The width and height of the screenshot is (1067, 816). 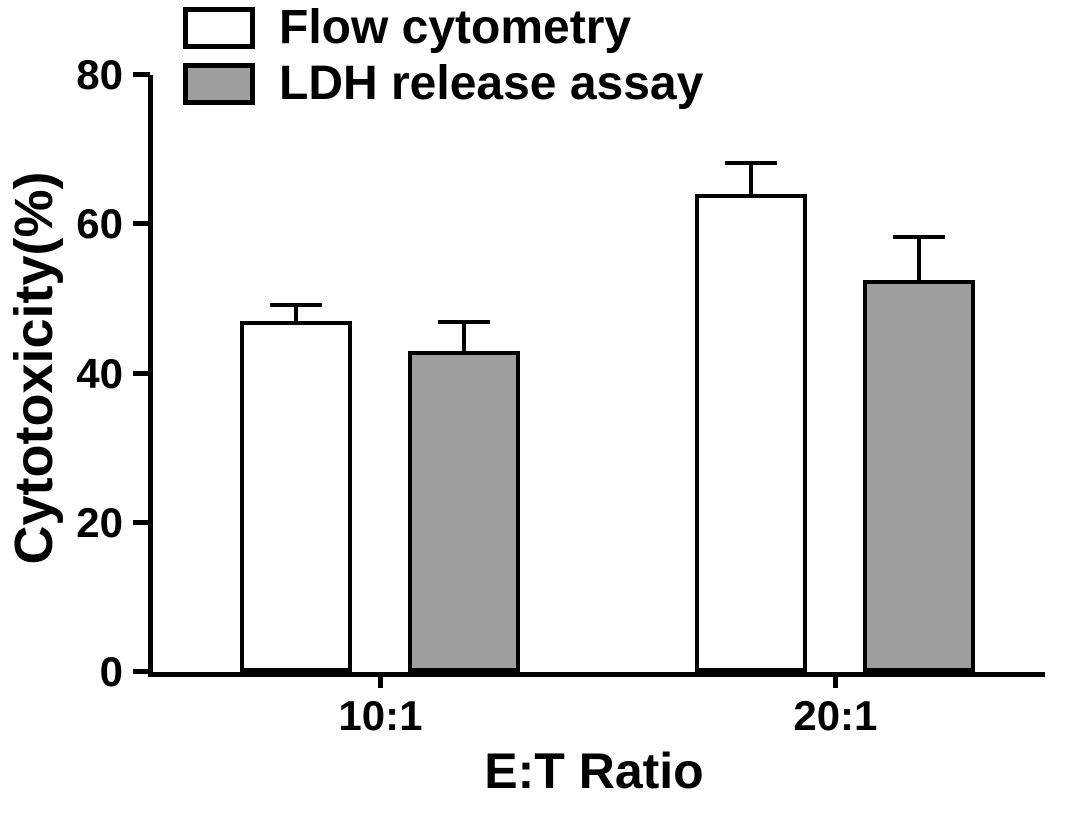 I want to click on y-tick-label: 20, so click(x=99, y=522).